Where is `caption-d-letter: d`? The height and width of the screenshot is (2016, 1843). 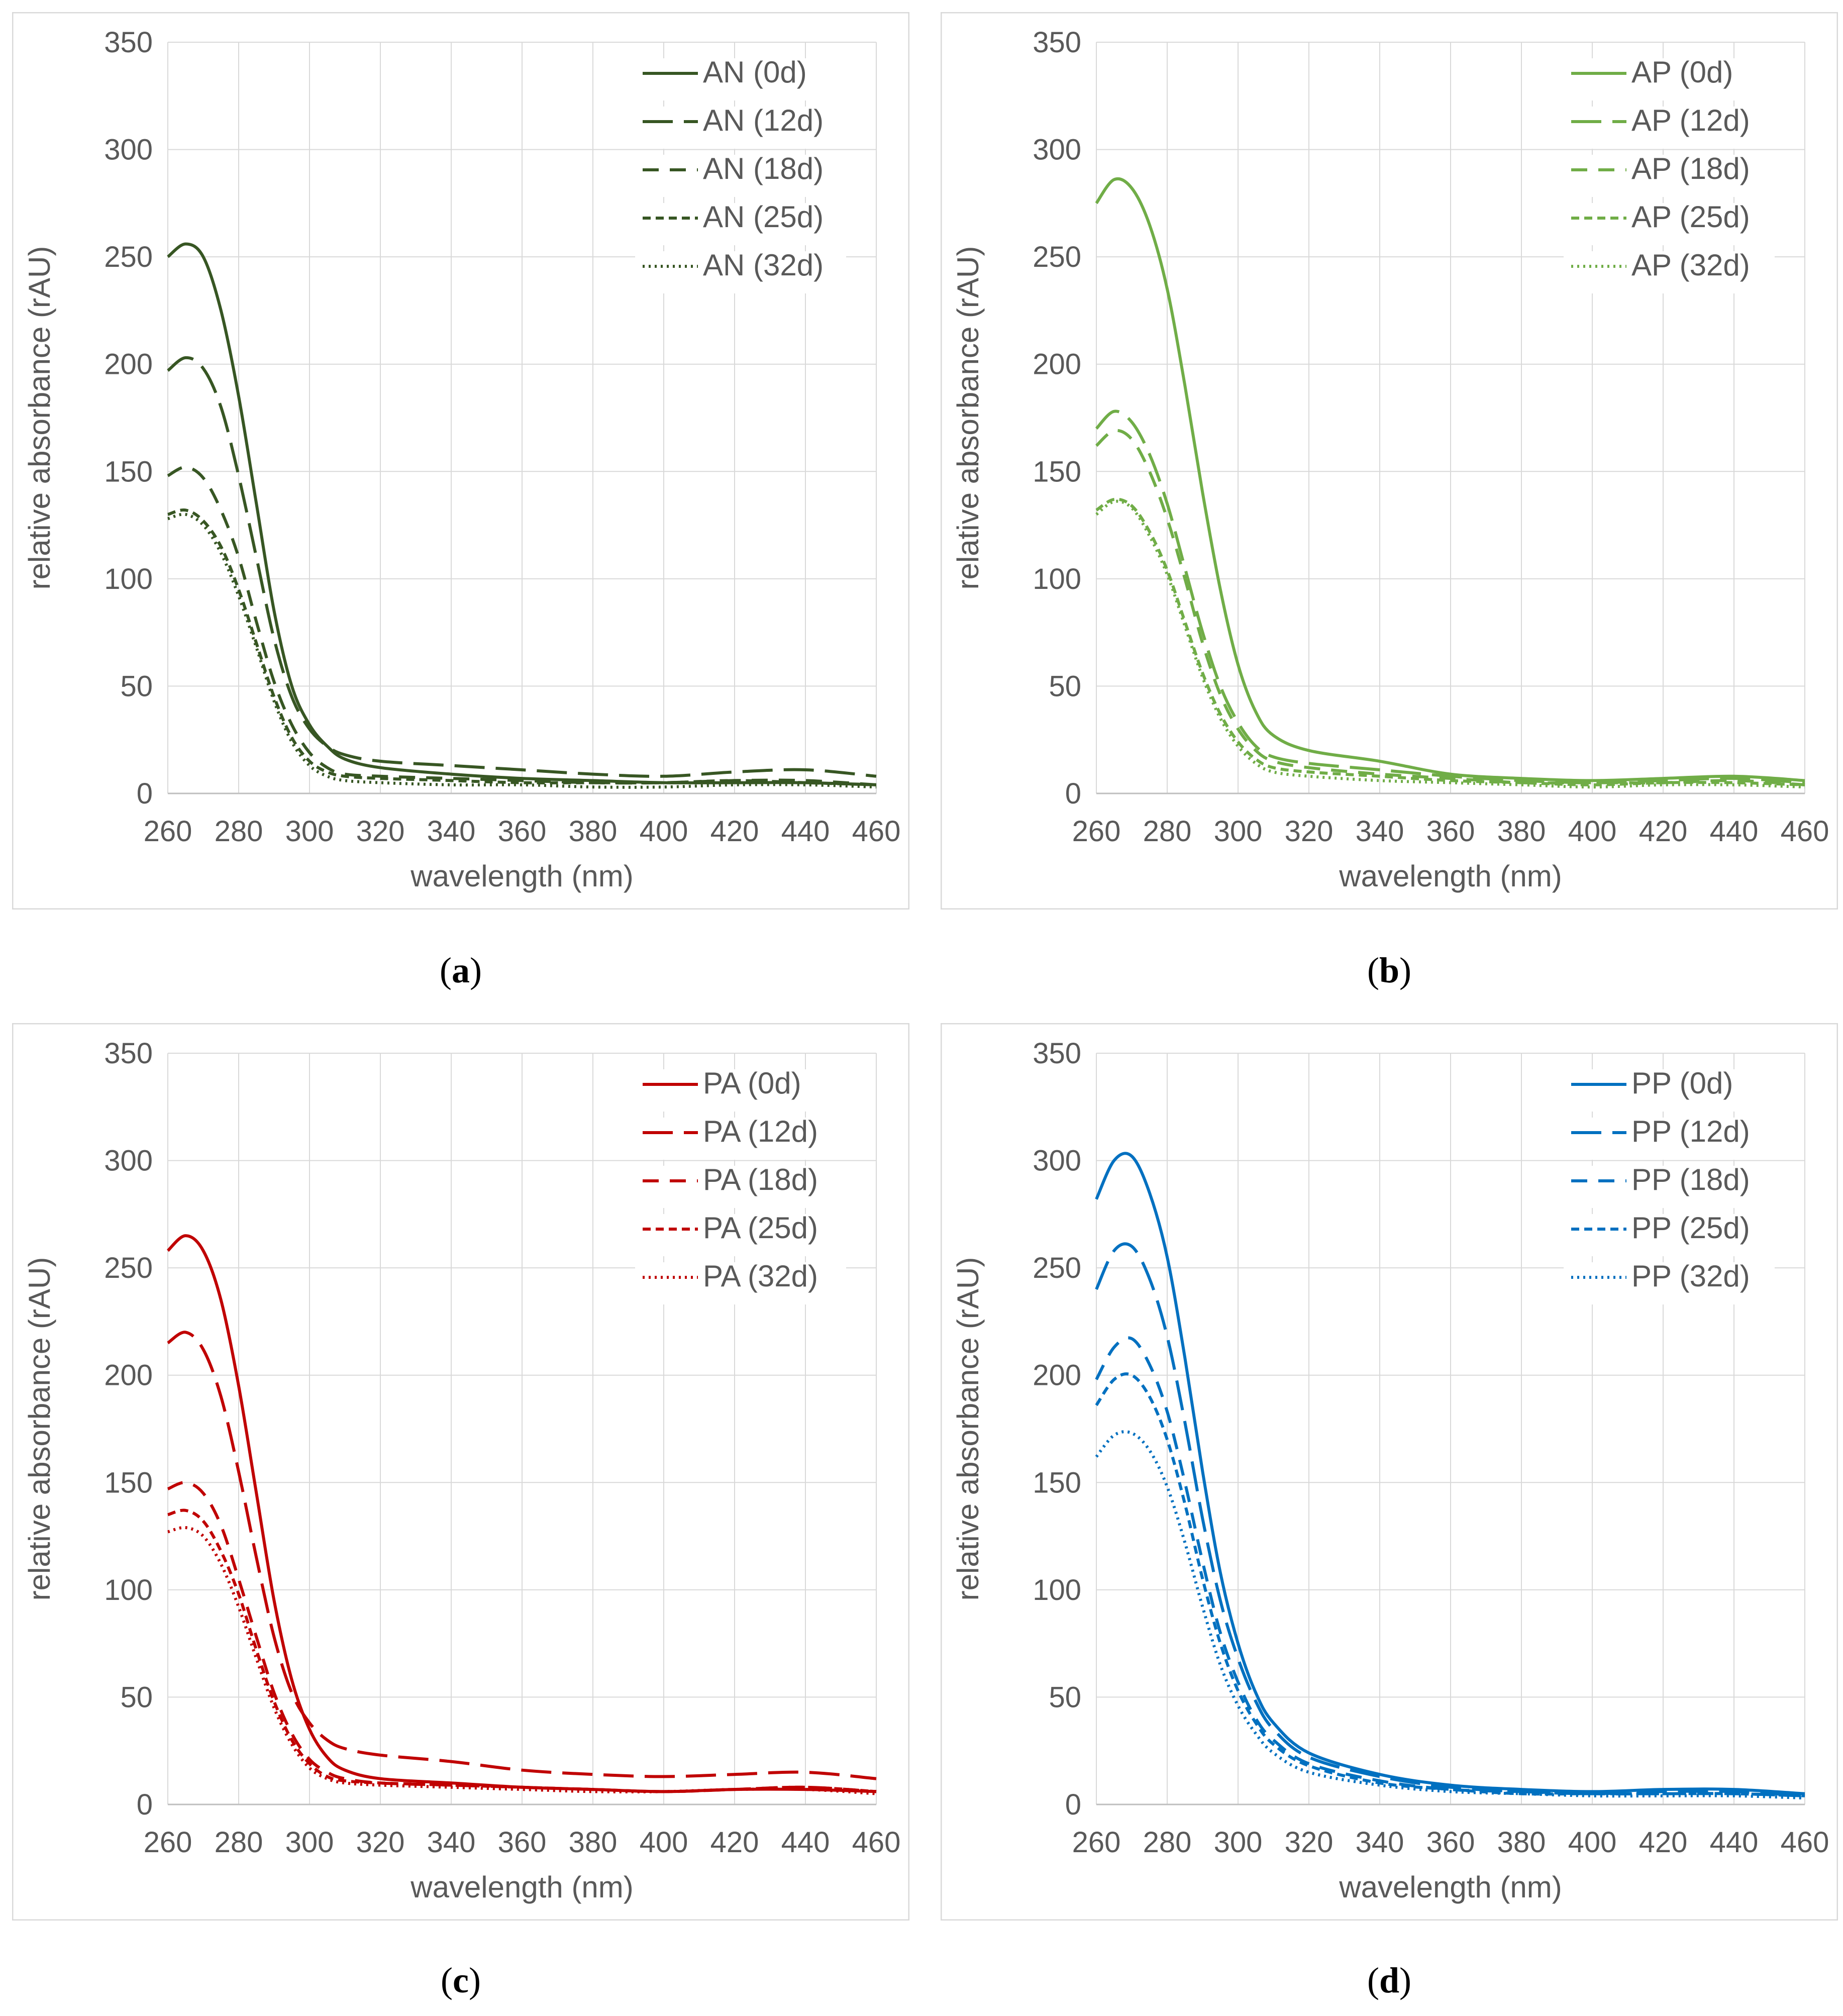
caption-d-letter: d is located at coordinates (1389, 1980).